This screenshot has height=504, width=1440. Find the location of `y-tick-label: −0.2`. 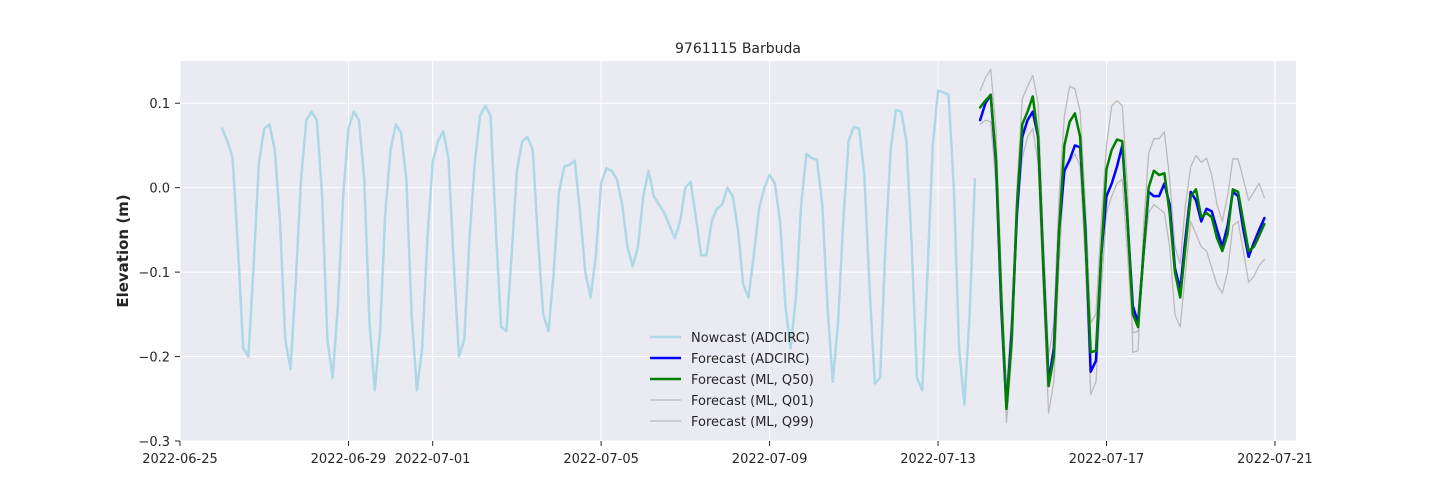

y-tick-label: −0.2 is located at coordinates (154, 358).